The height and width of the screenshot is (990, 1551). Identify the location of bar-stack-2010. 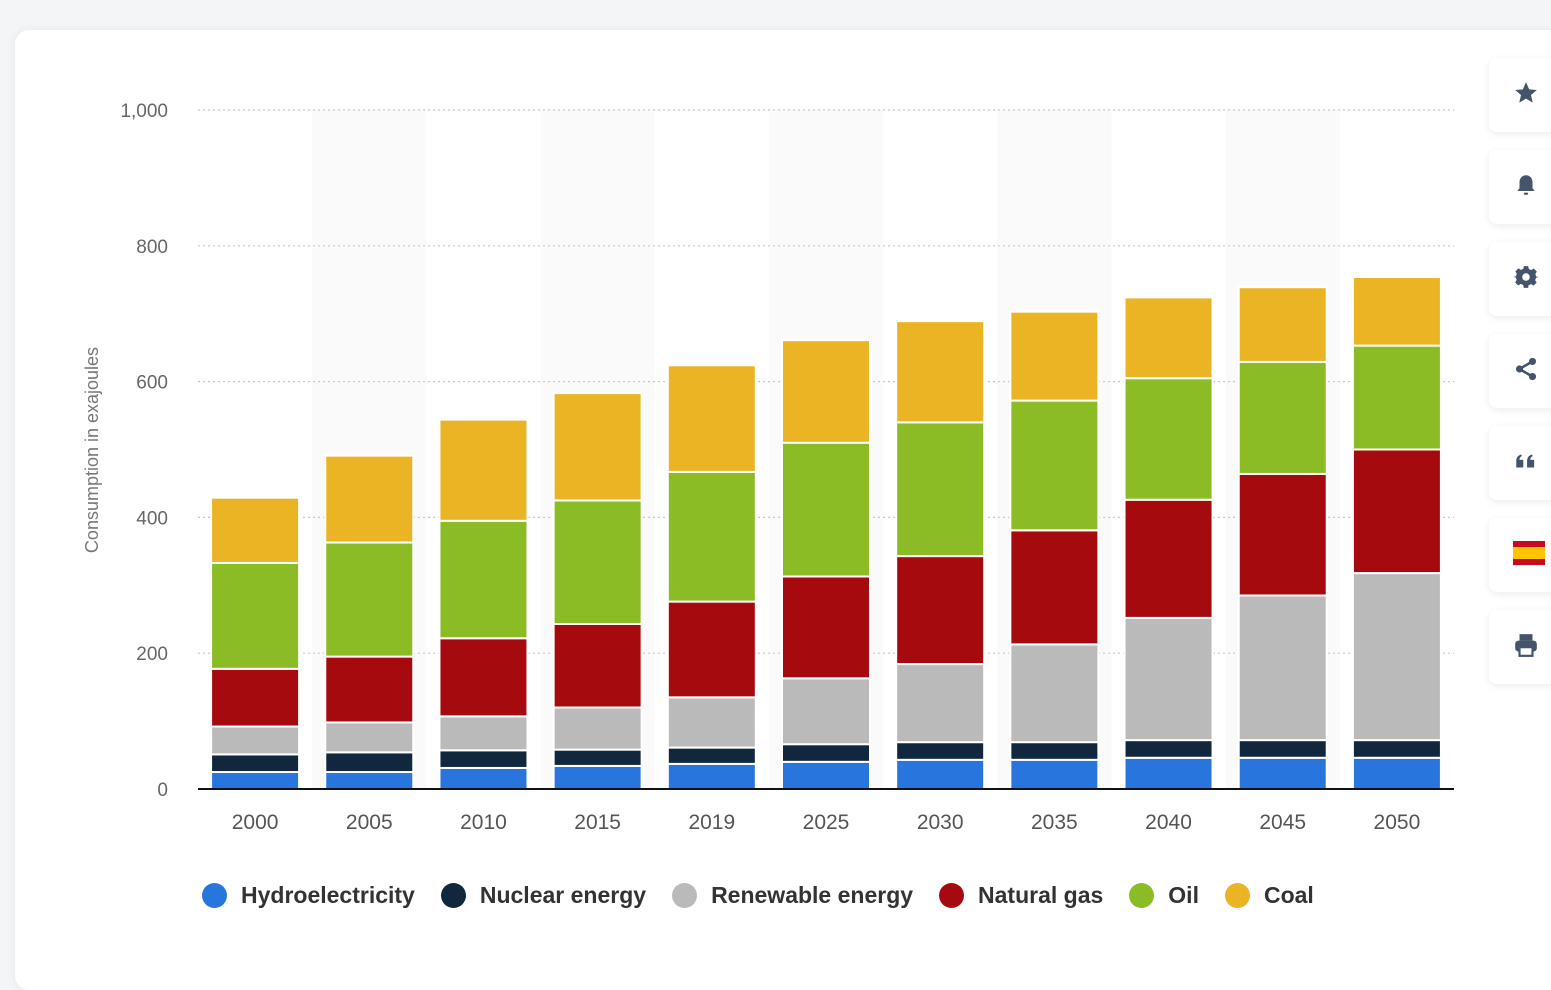
(483, 604).